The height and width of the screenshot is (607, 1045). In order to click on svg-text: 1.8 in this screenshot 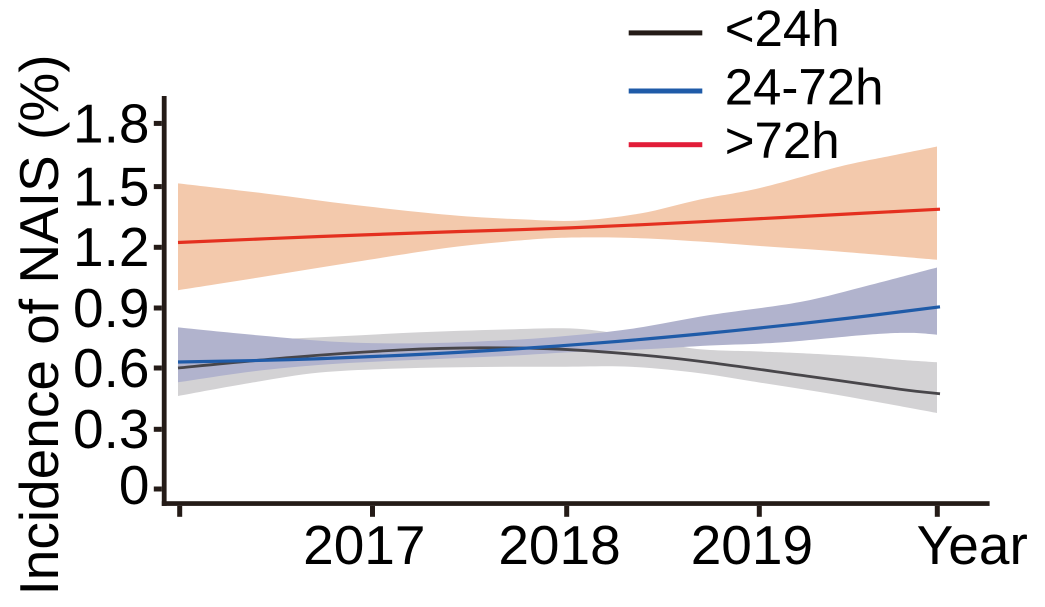, I will do `click(111, 123)`.